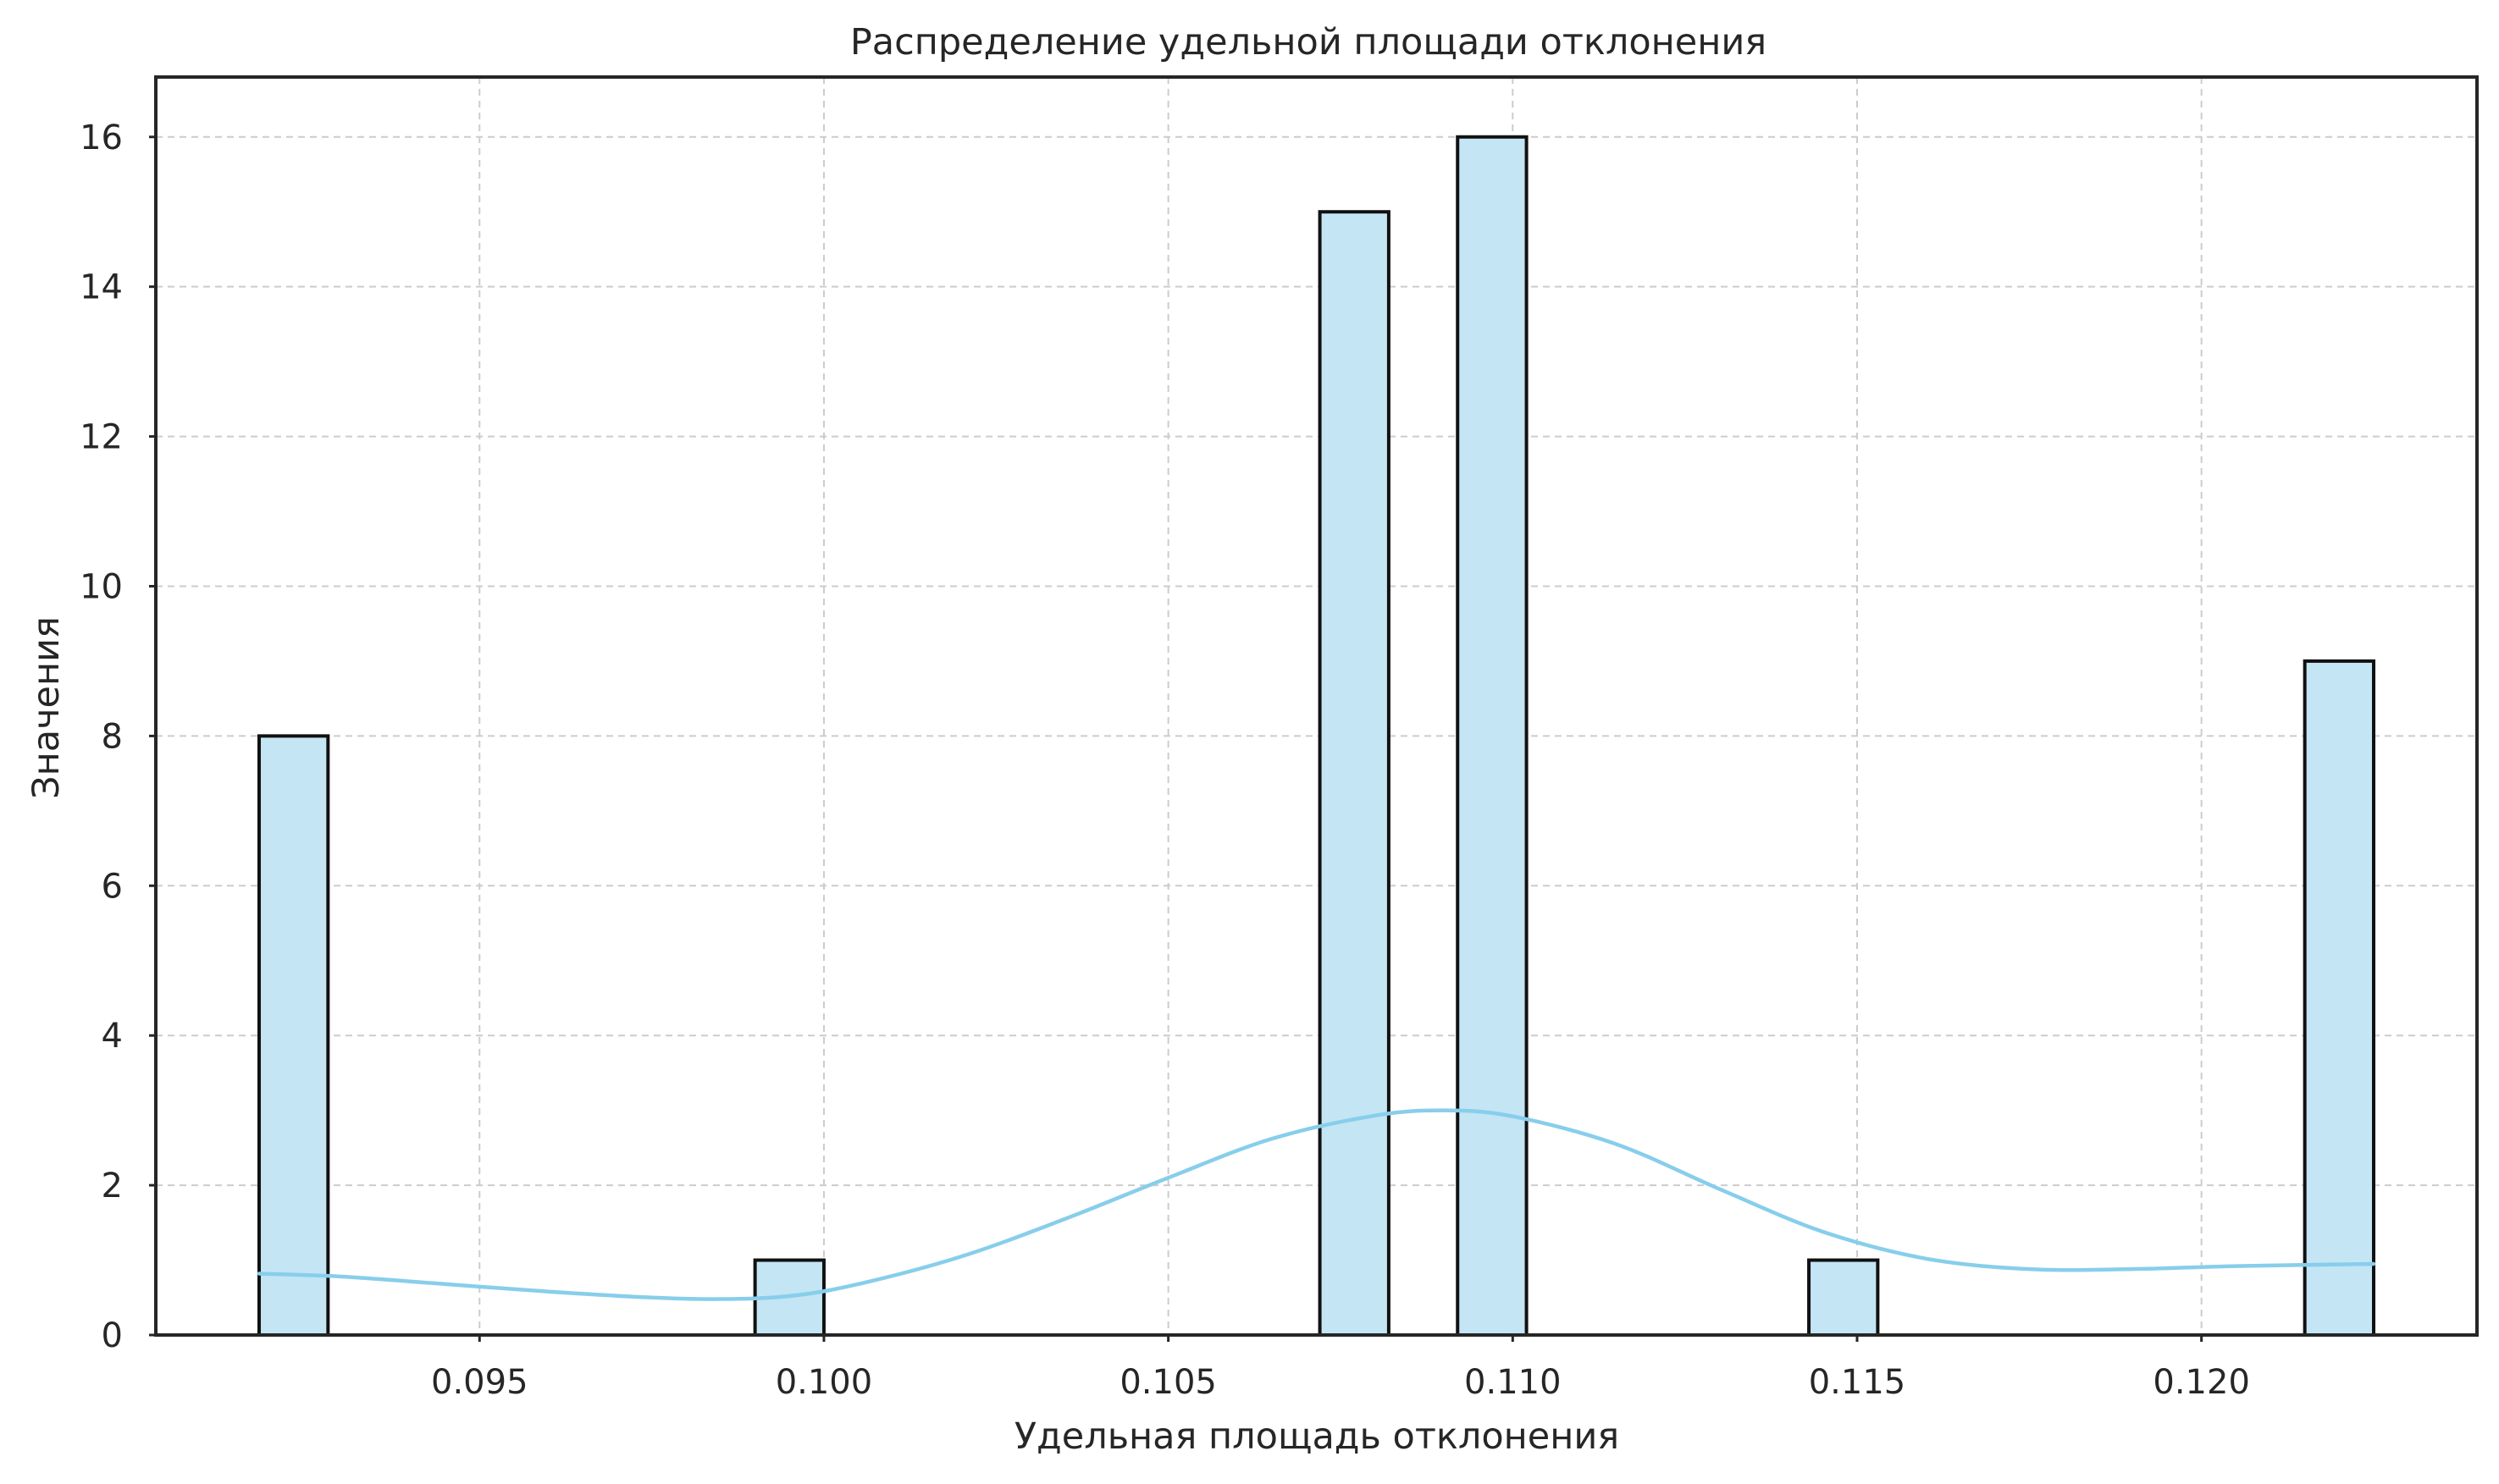 The image size is (2499, 1484). I want to click on x-tick-label-1: 0.100, so click(824, 1382).